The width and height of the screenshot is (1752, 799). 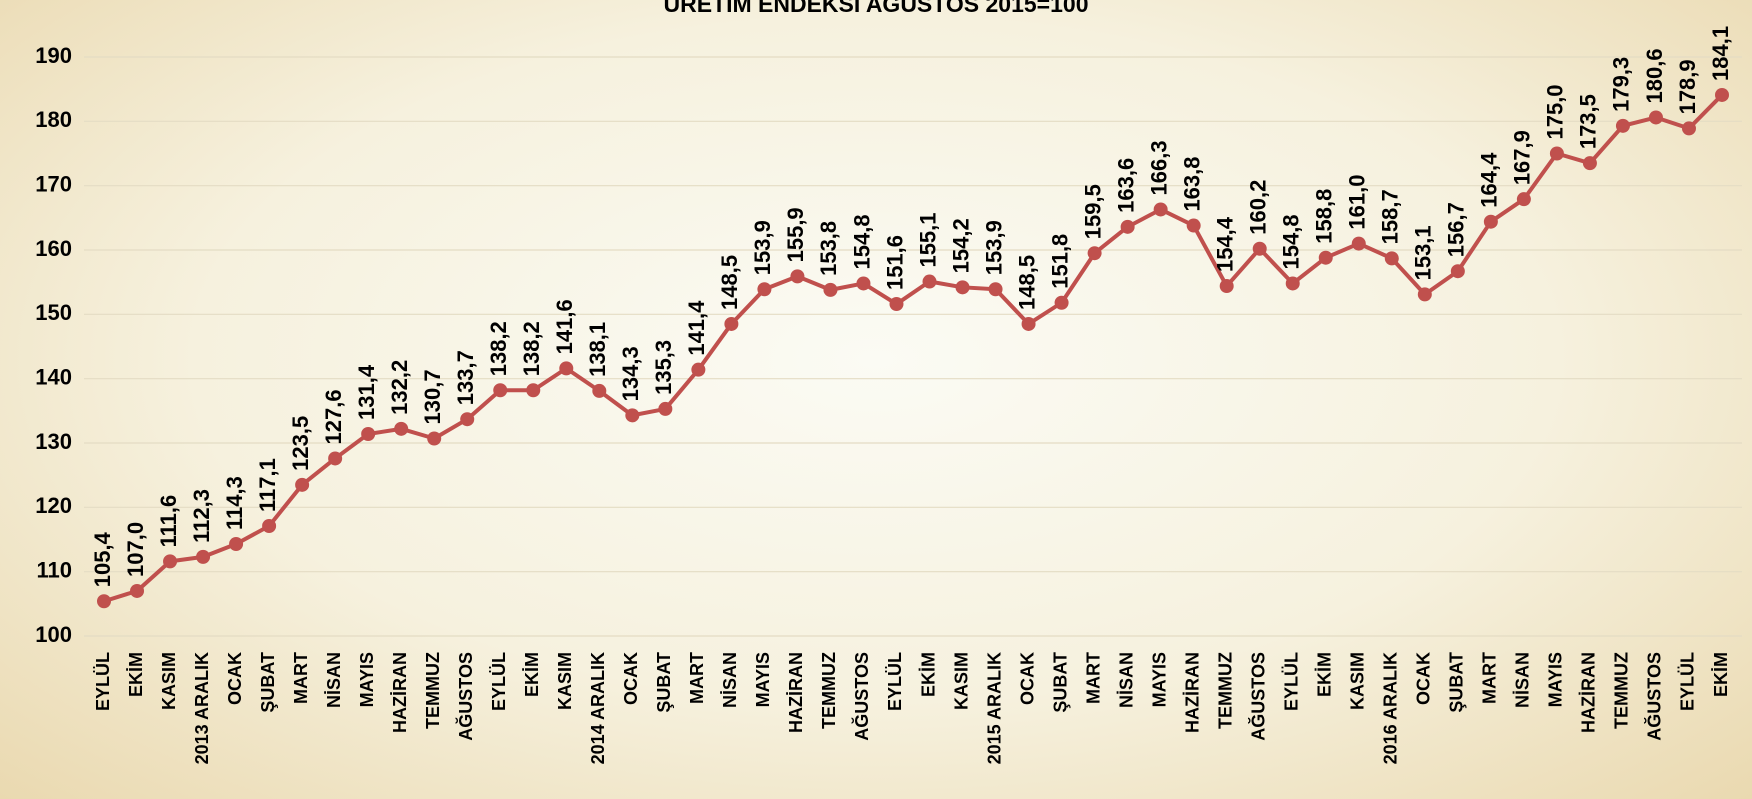 I want to click on data-label: 163,8, so click(x=1191, y=183).